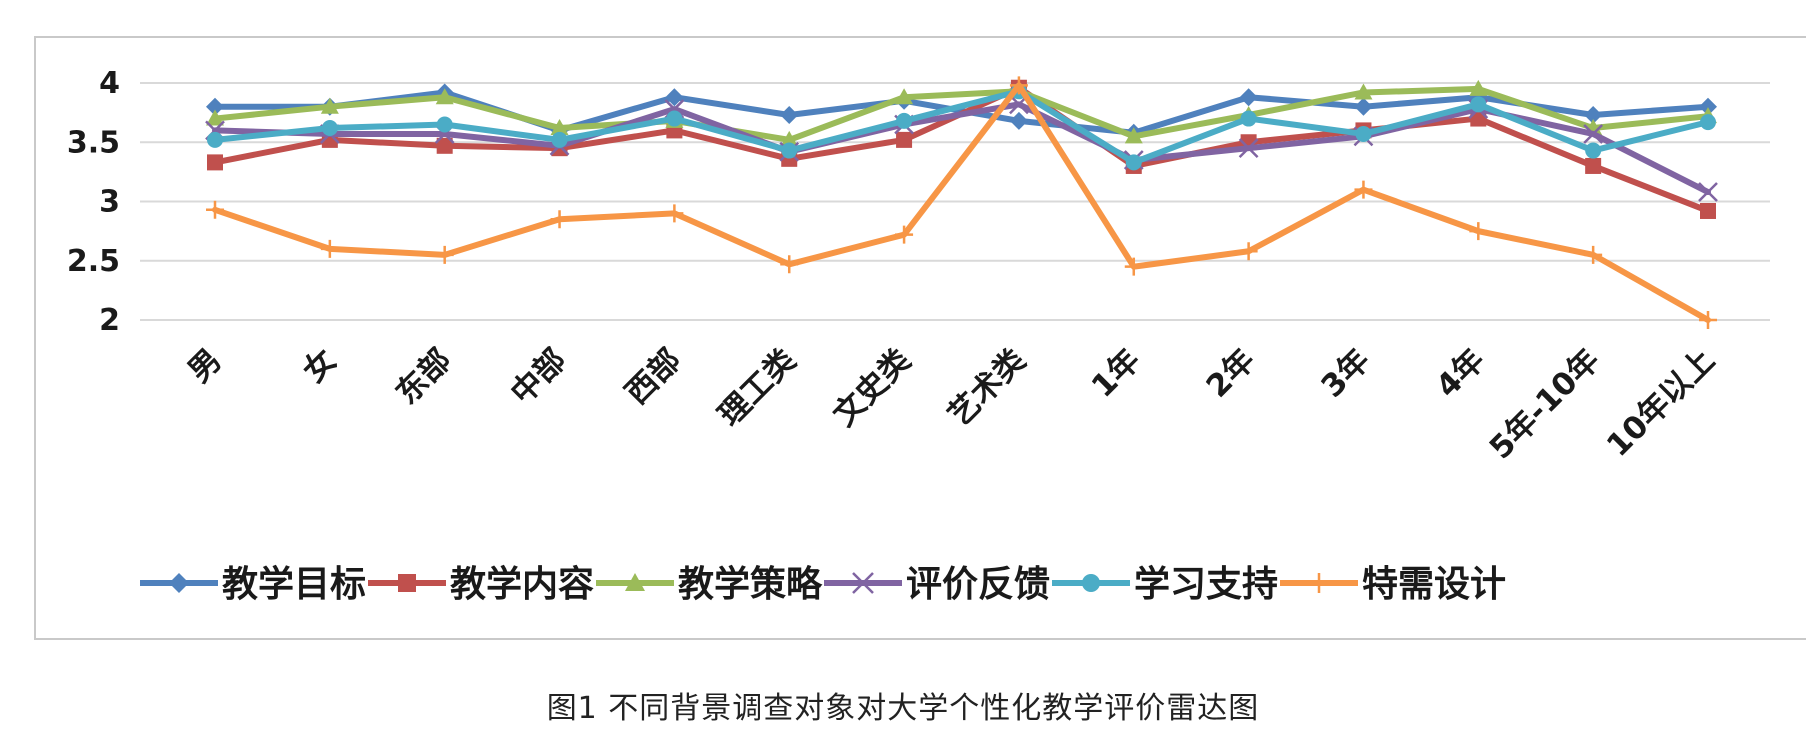 This screenshot has width=1806, height=733. I want to click on legend-label: 特需设计, so click(1434, 584).